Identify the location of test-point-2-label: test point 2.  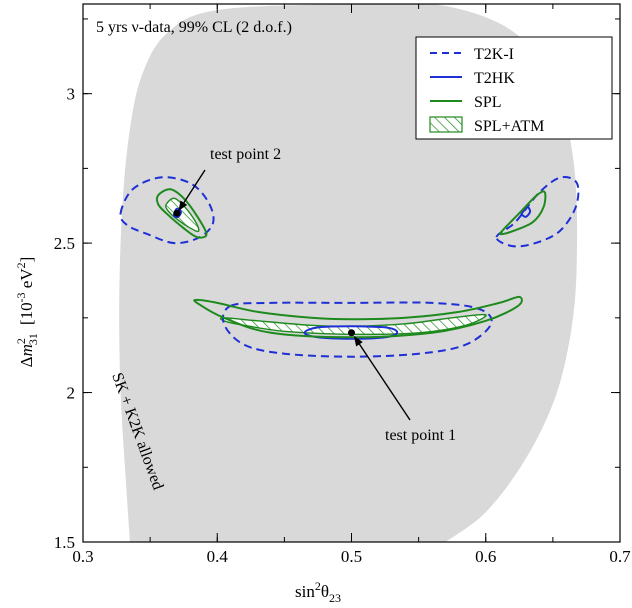
(245, 154).